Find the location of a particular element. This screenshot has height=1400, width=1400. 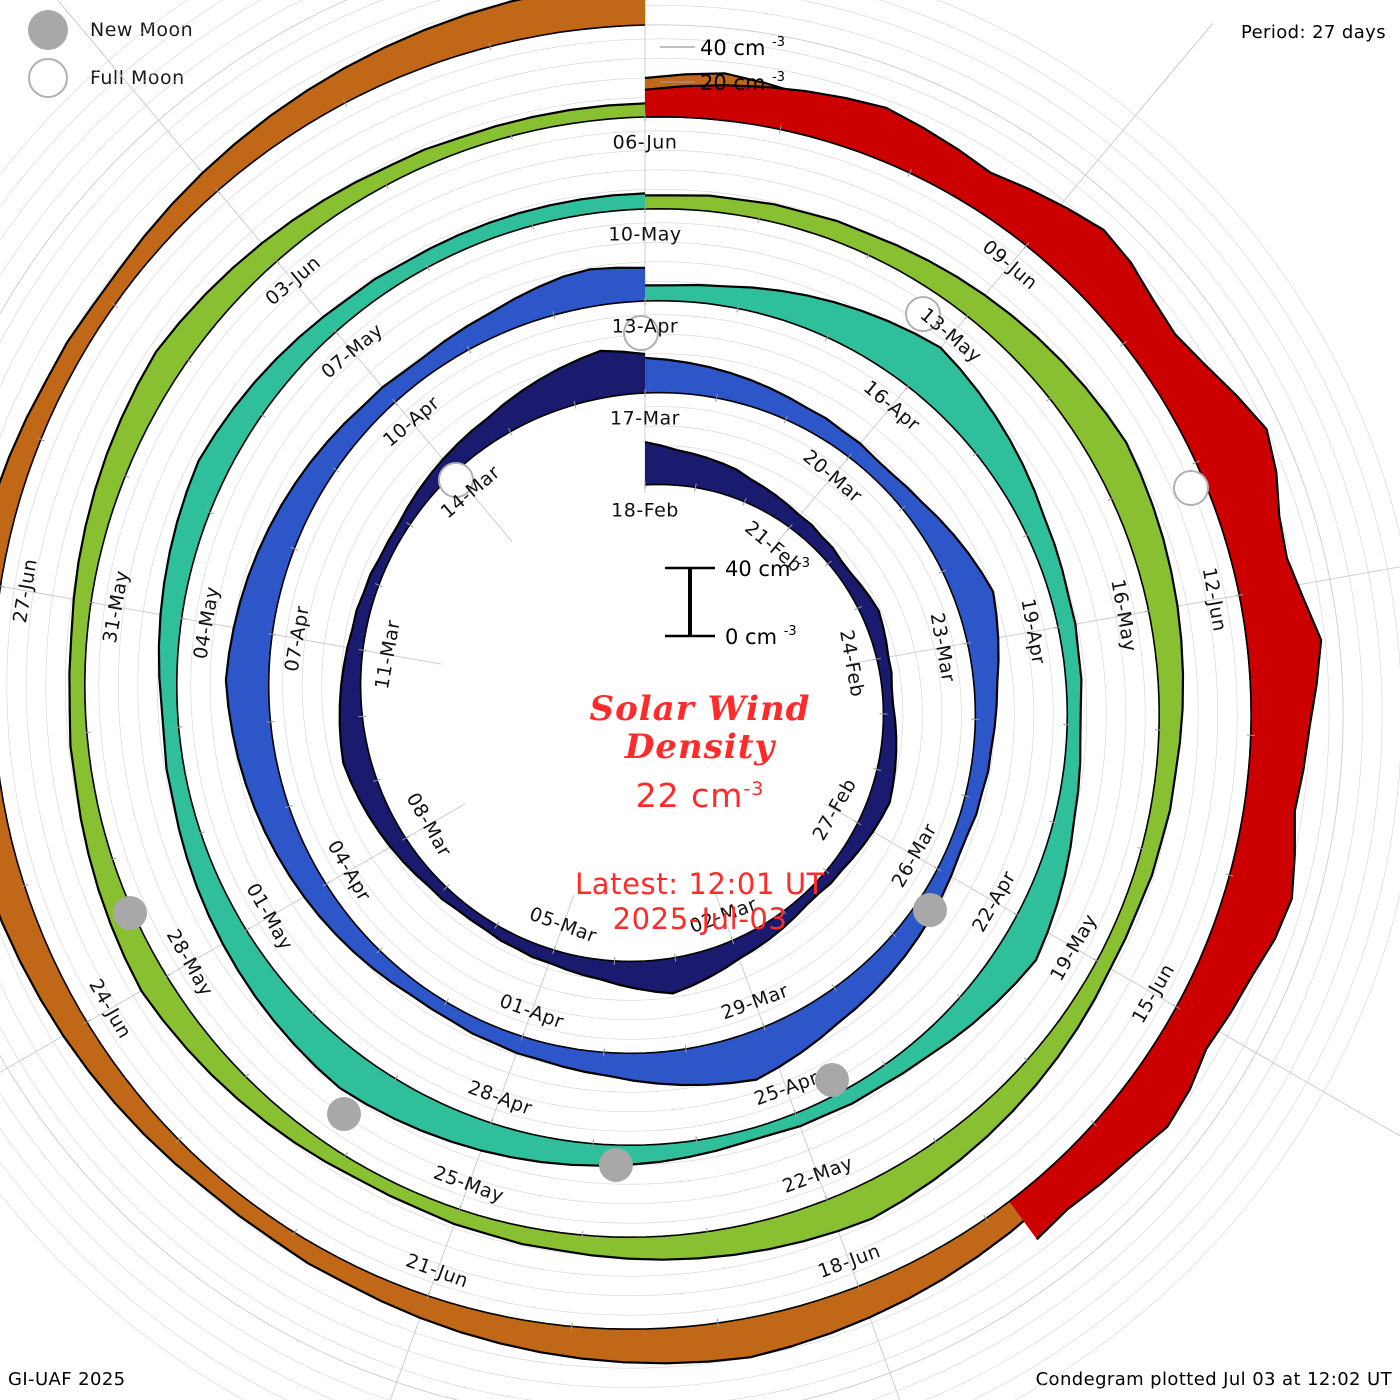

ring-date-label: 18-Feb is located at coordinates (645, 511).